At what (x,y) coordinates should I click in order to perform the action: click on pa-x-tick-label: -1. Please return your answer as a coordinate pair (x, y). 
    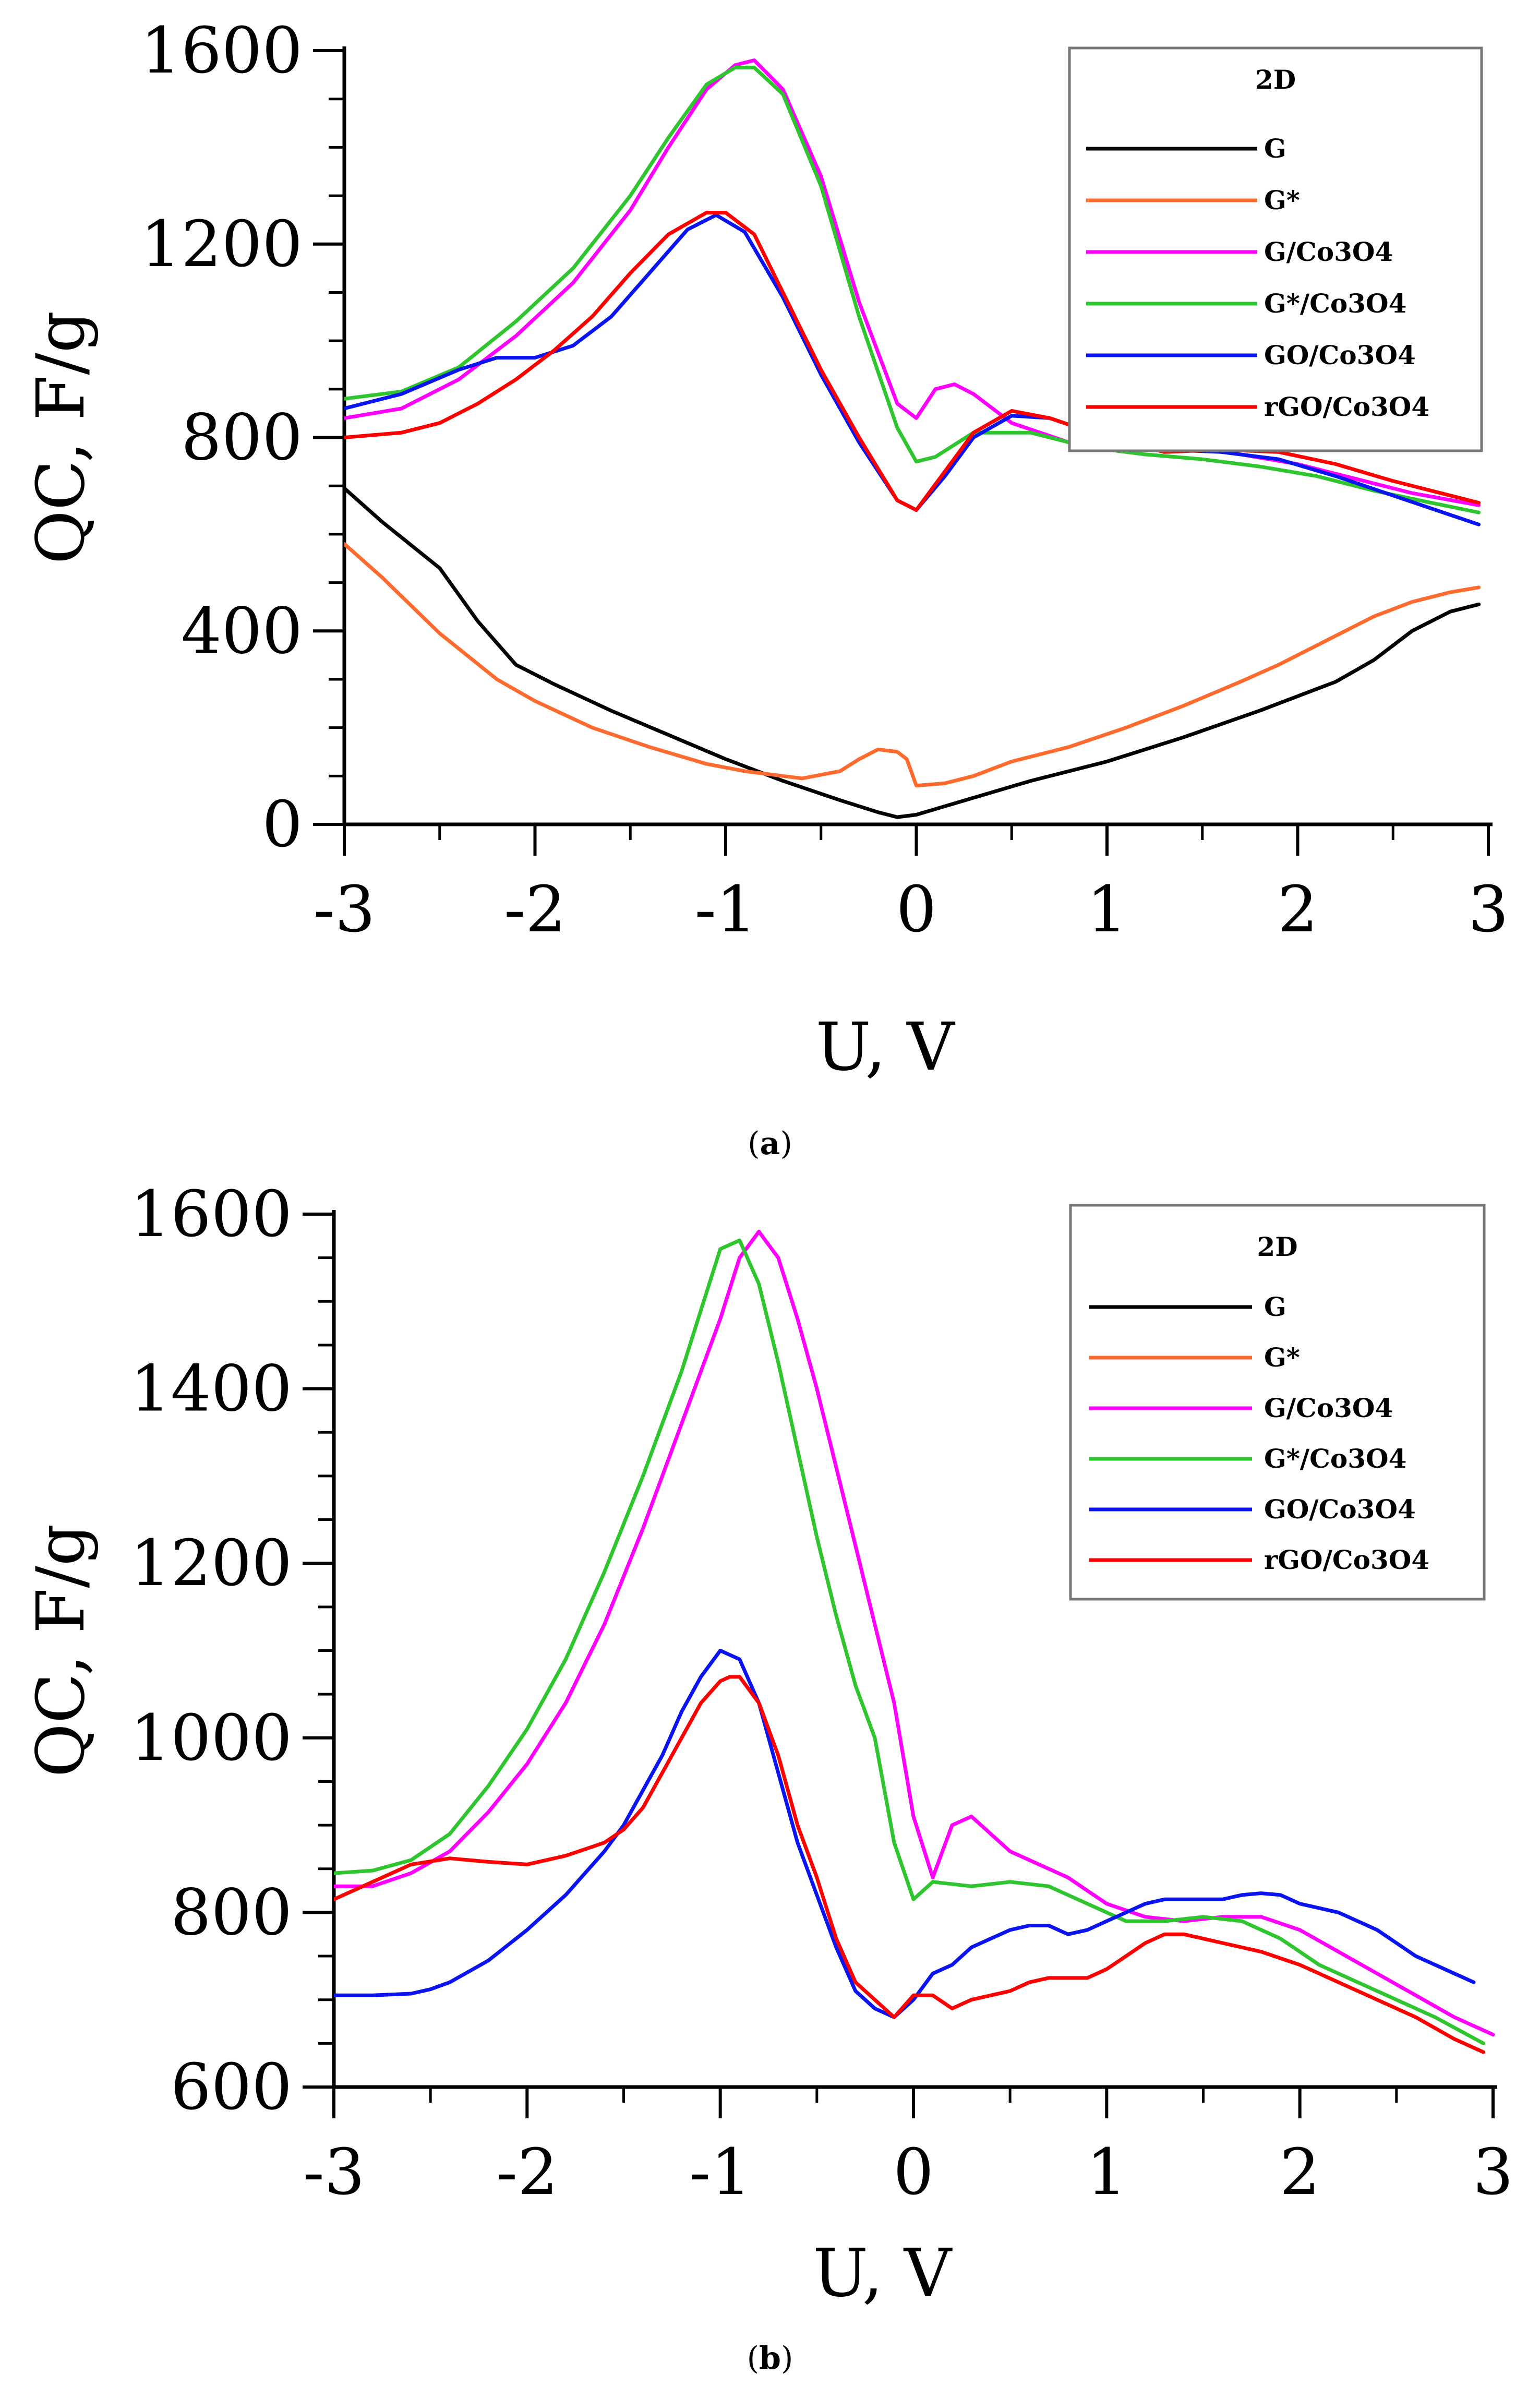
    Looking at the image, I should click on (726, 909).